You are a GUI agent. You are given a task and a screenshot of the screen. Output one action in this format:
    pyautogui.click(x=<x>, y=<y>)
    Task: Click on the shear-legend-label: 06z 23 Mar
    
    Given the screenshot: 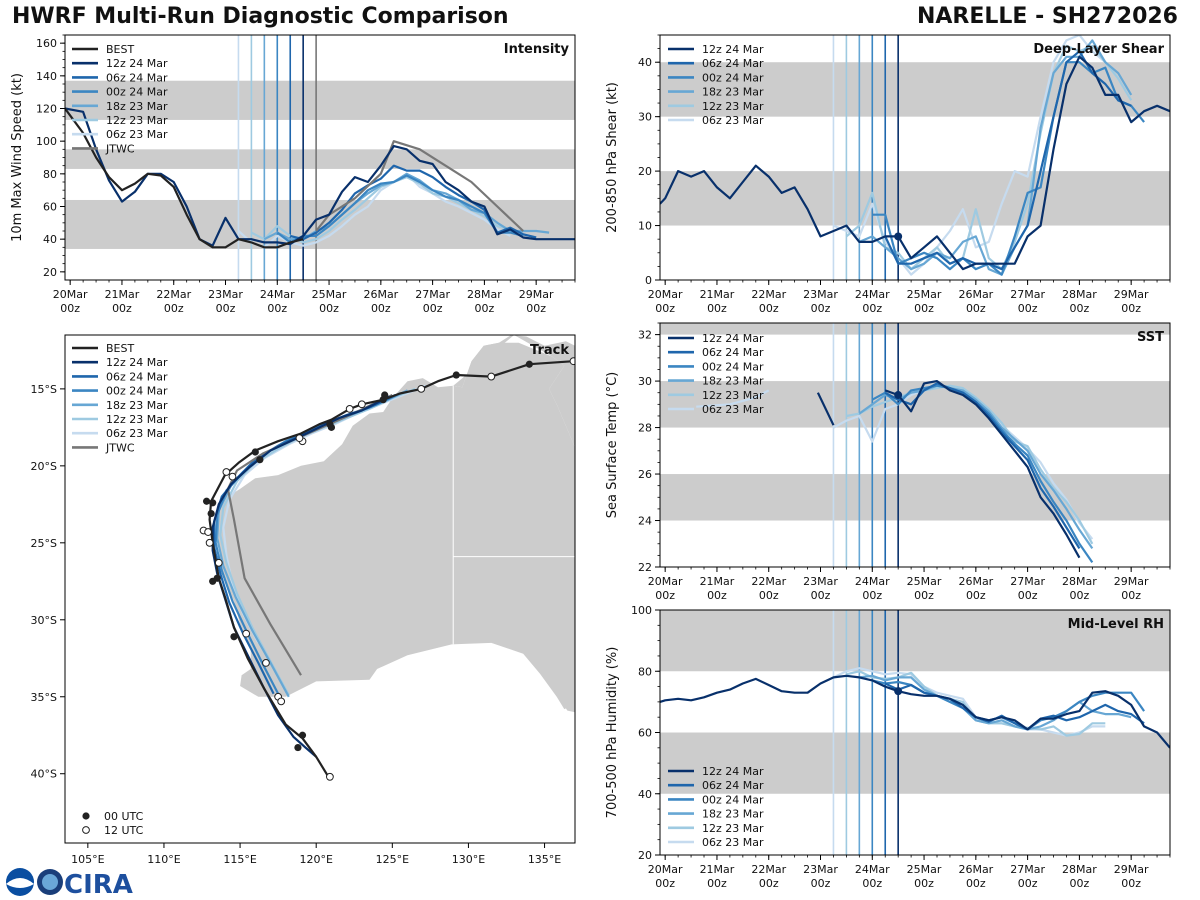 What is the action you would take?
    pyautogui.click(x=733, y=120)
    